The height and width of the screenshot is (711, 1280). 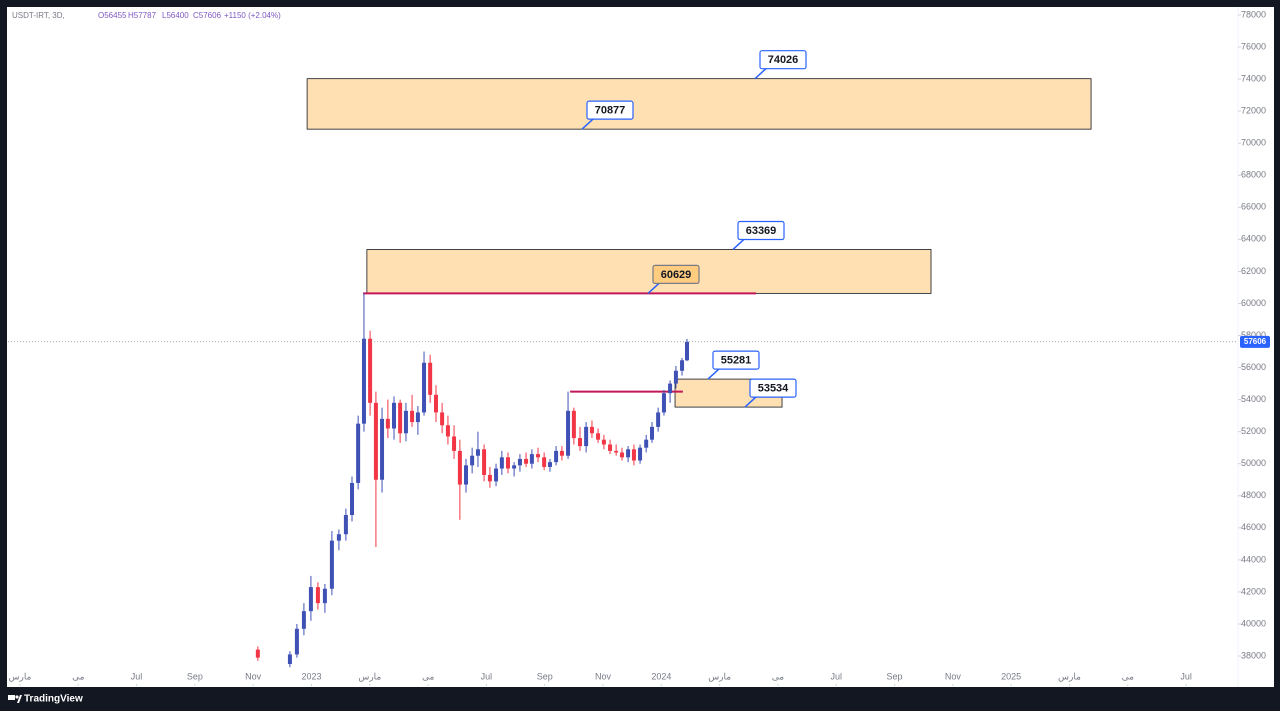 I want to click on callout-label: 74026, so click(x=783, y=60).